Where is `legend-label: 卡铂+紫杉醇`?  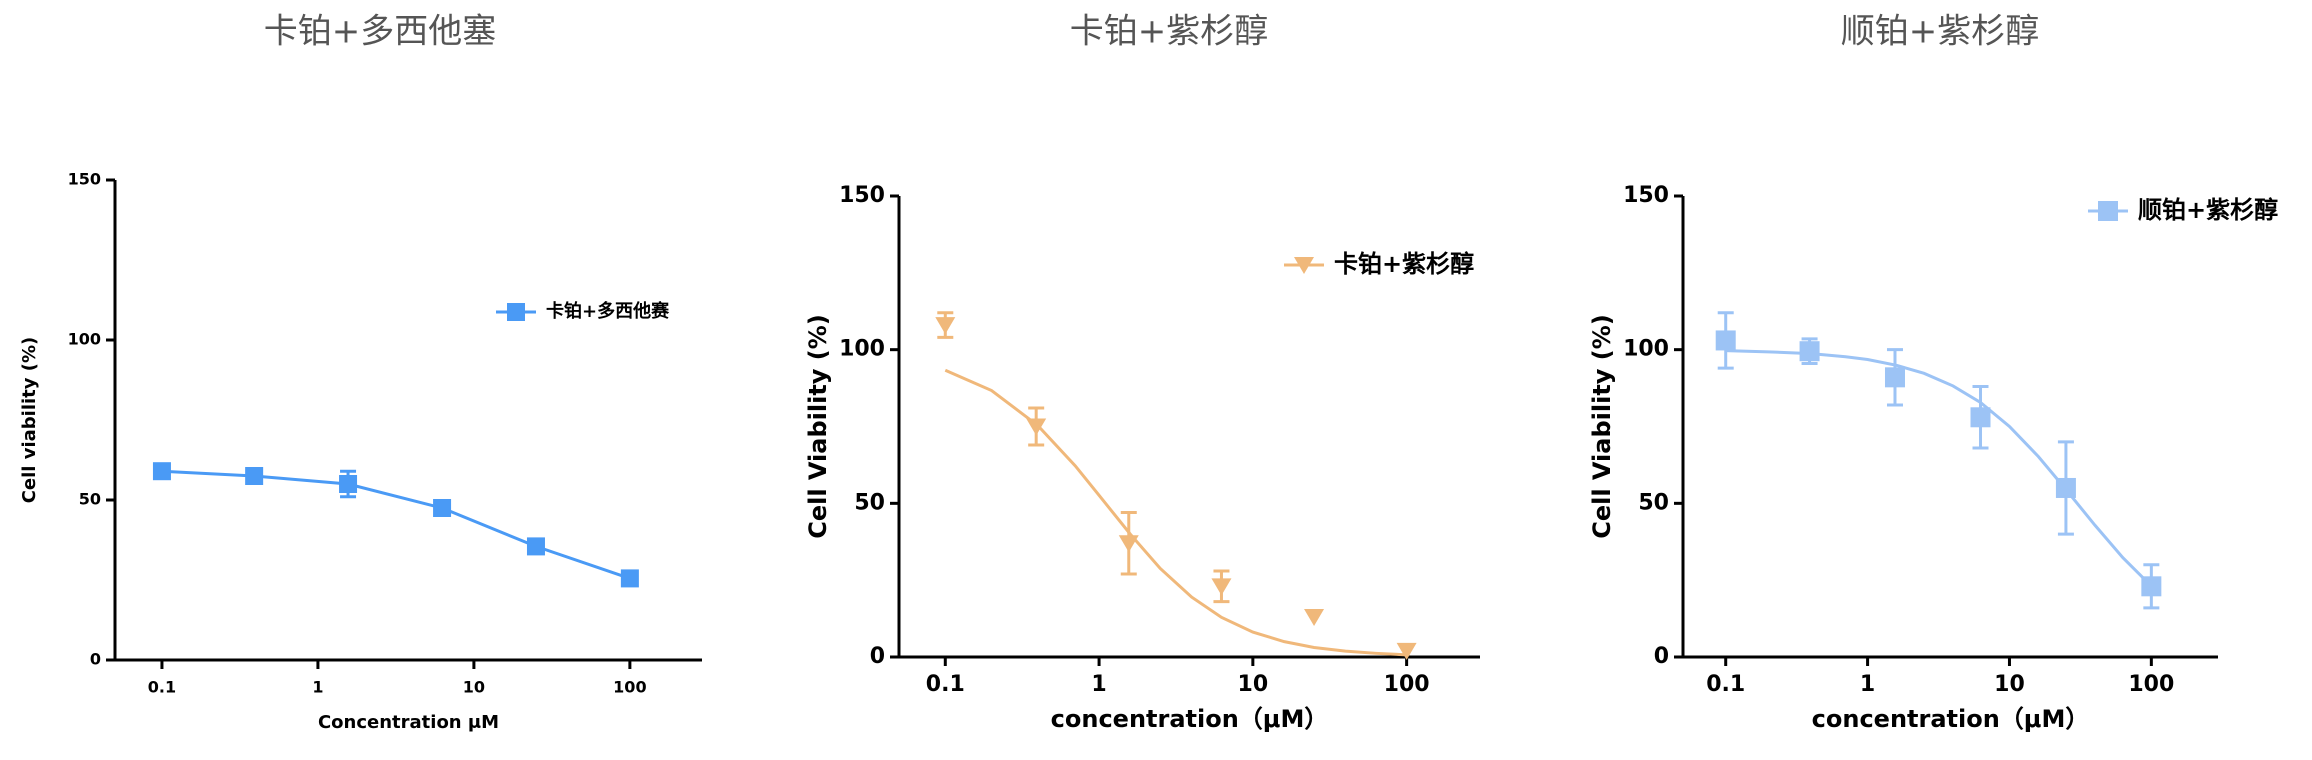 legend-label: 卡铂+紫杉醇 is located at coordinates (1404, 264).